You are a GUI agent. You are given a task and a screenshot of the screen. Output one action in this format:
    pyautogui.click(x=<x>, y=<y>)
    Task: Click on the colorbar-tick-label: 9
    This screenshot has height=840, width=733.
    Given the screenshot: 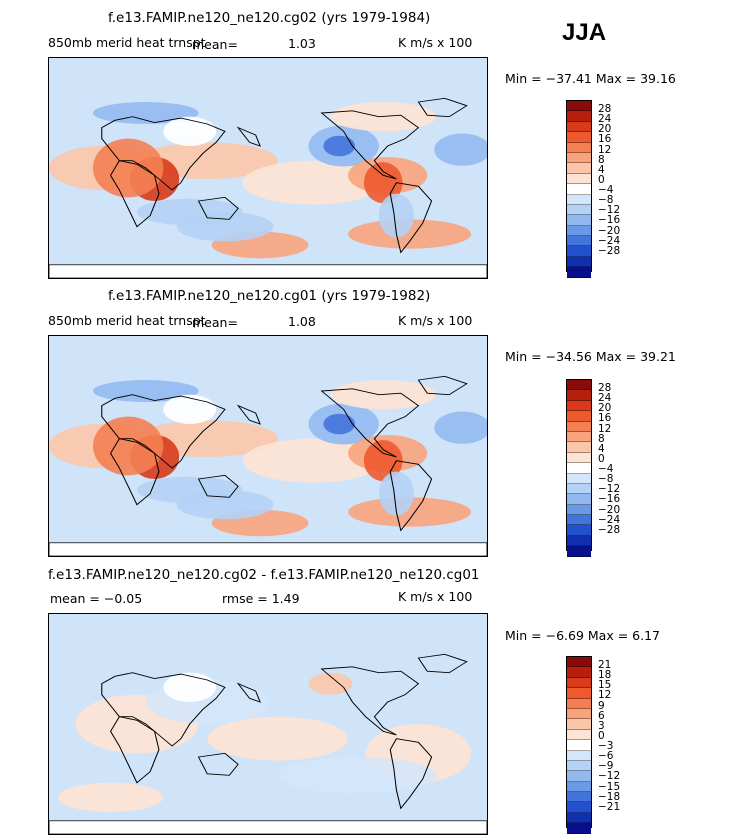 What is the action you would take?
    pyautogui.click(x=601, y=705)
    